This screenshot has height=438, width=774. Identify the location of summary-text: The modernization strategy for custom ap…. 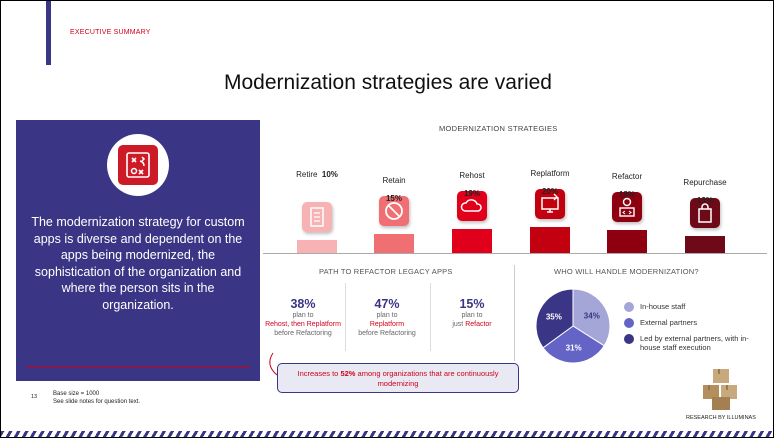
(138, 263).